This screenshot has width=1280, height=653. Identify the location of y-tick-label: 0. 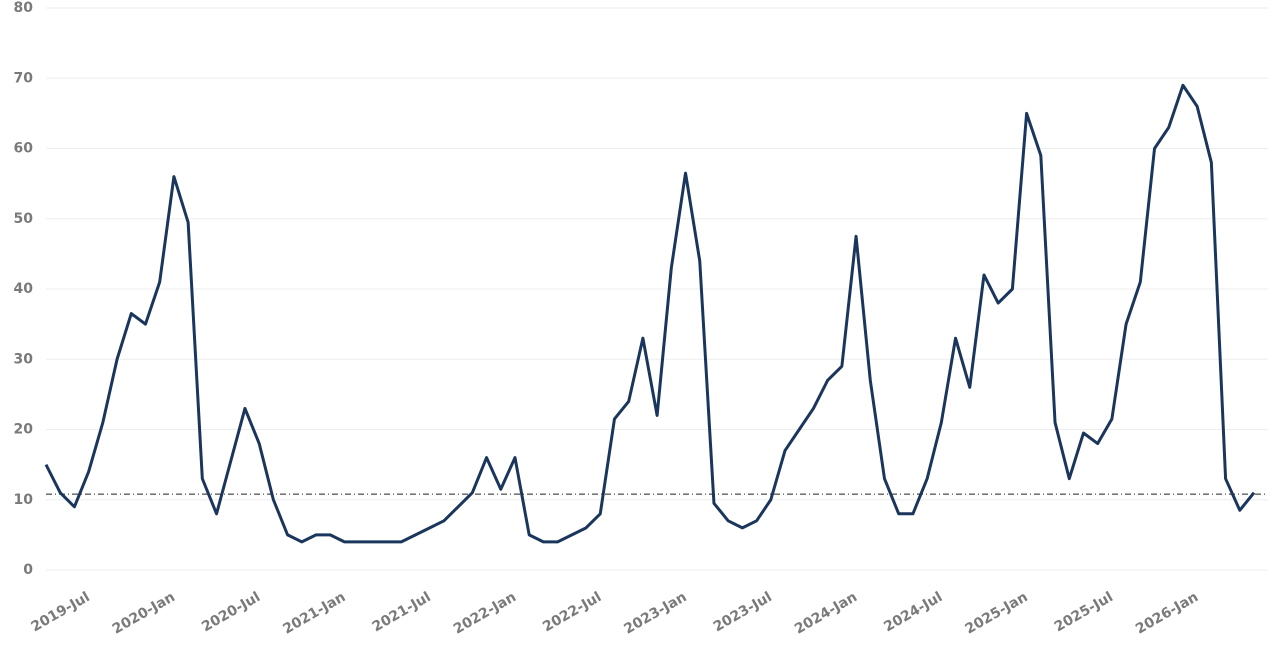
(28, 570).